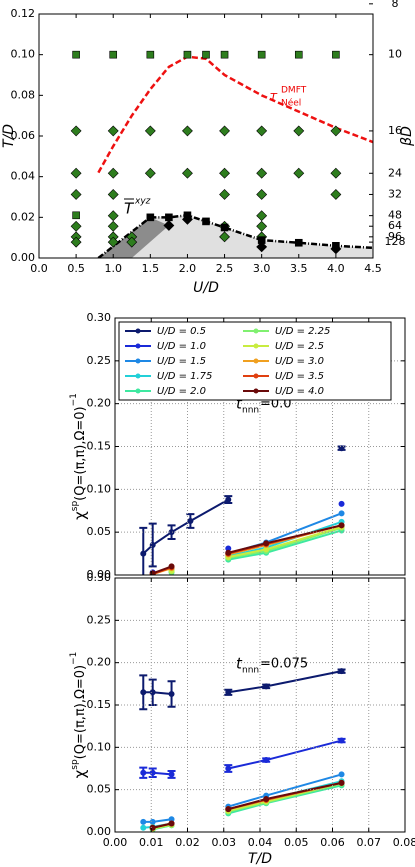 This screenshot has height=867, width=415. What do you see at coordinates (239, 664) in the screenshot?
I see `annotation-base: t` at bounding box center [239, 664].